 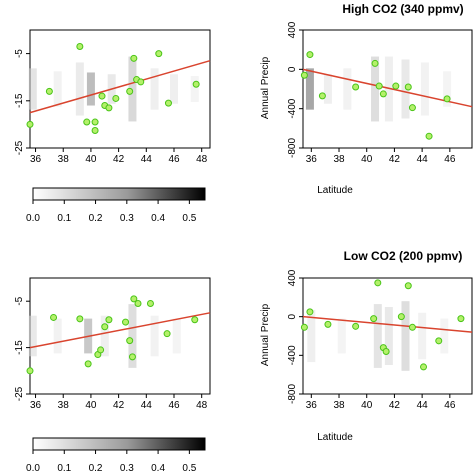 I want to click on xlabel-bottom-right: Latitude, so click(x=335, y=437).